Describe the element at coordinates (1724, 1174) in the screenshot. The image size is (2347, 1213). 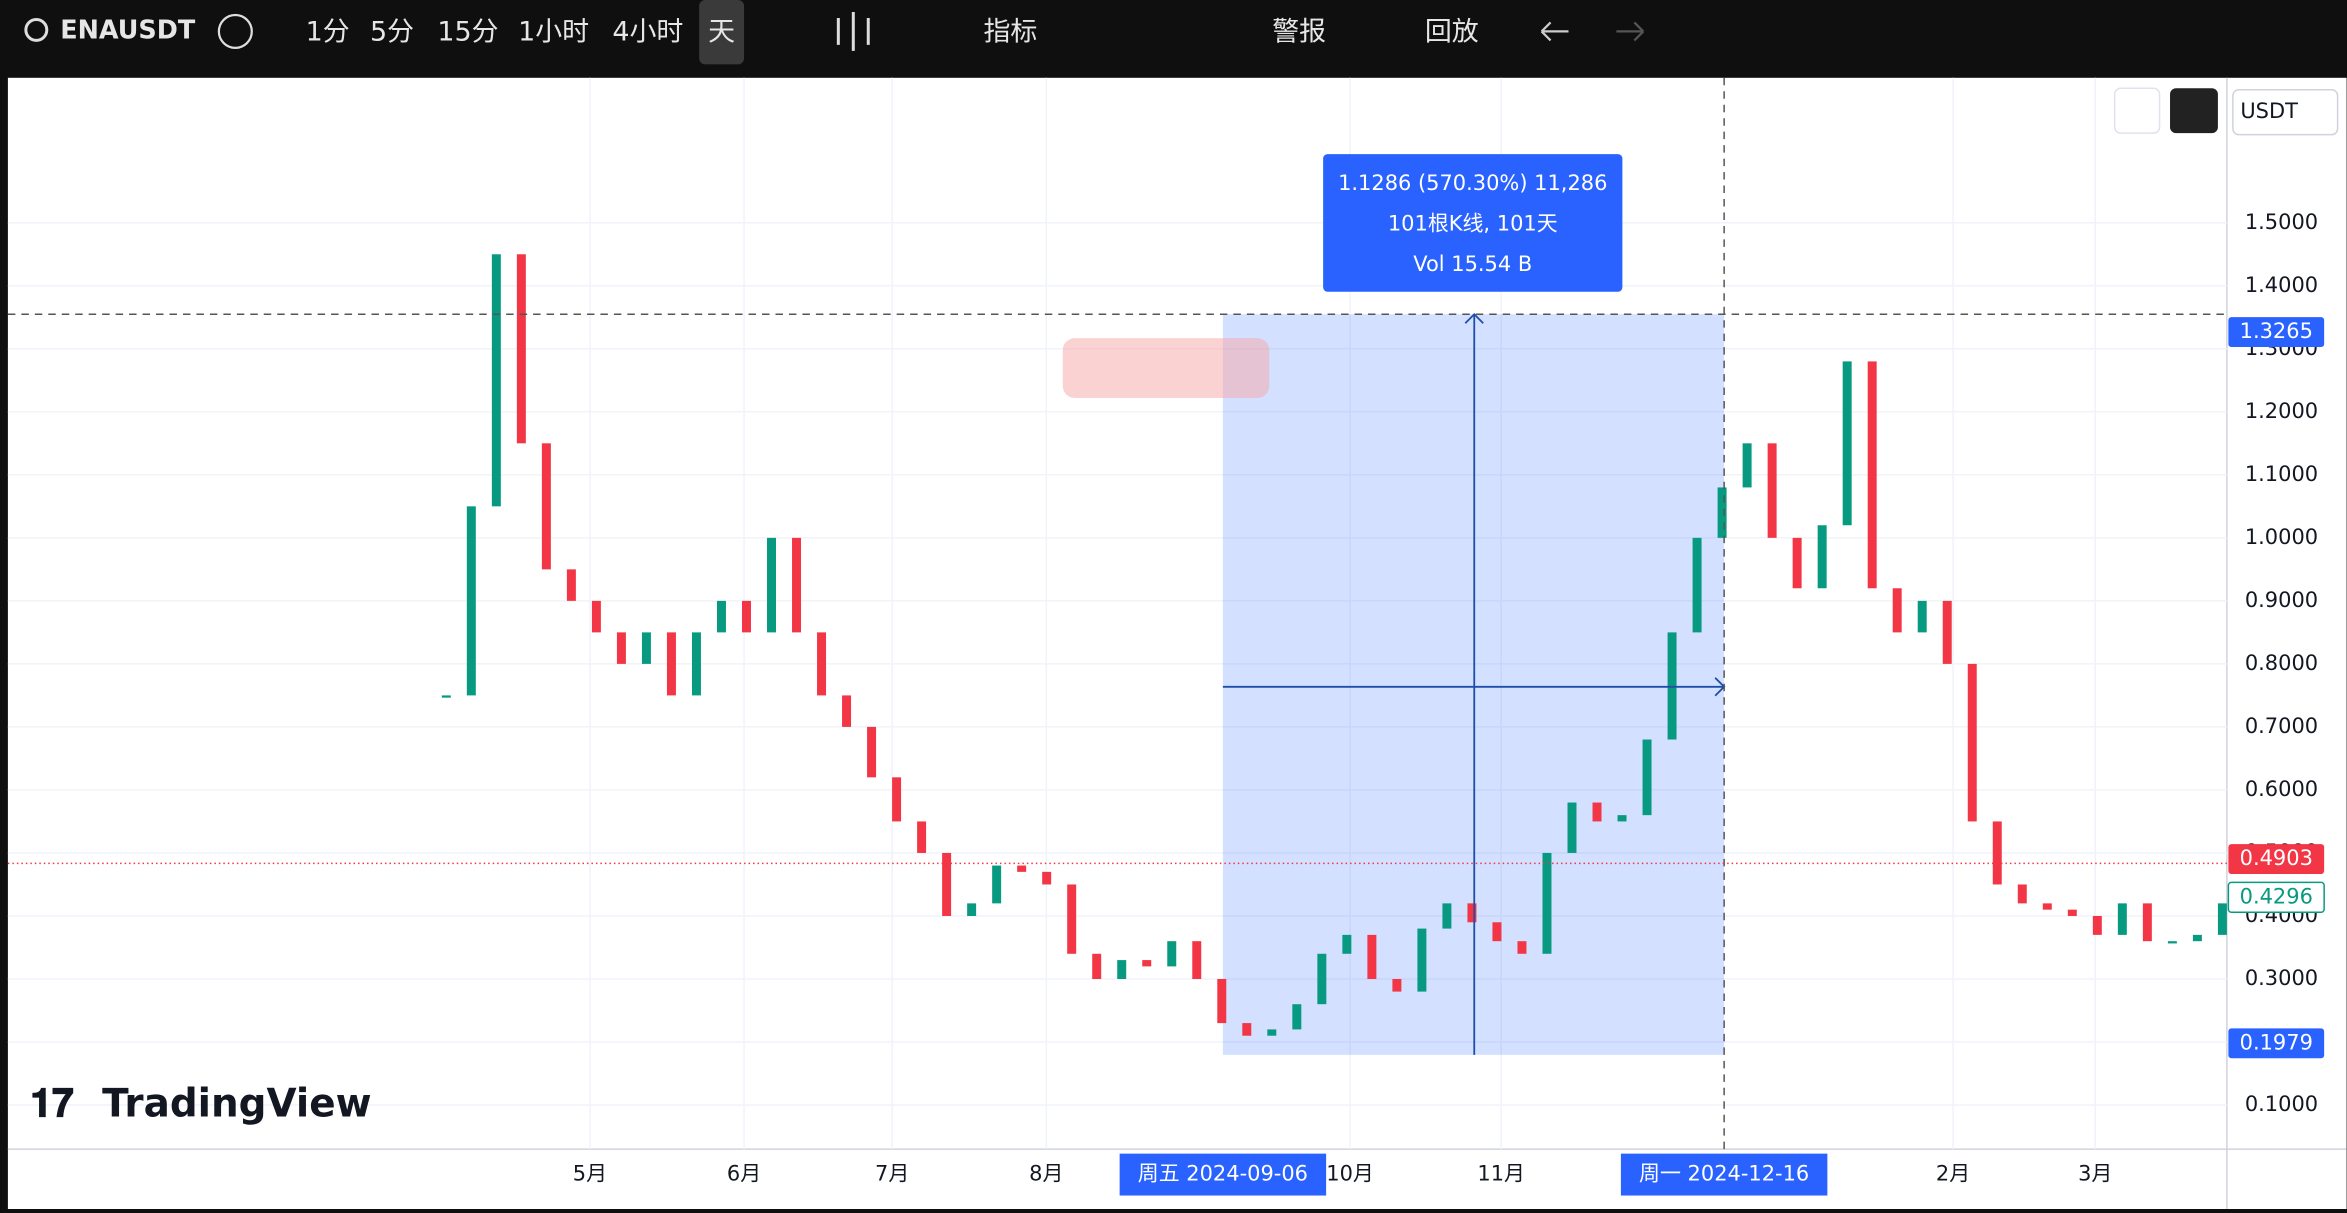
I see `date-label-bg` at that location.